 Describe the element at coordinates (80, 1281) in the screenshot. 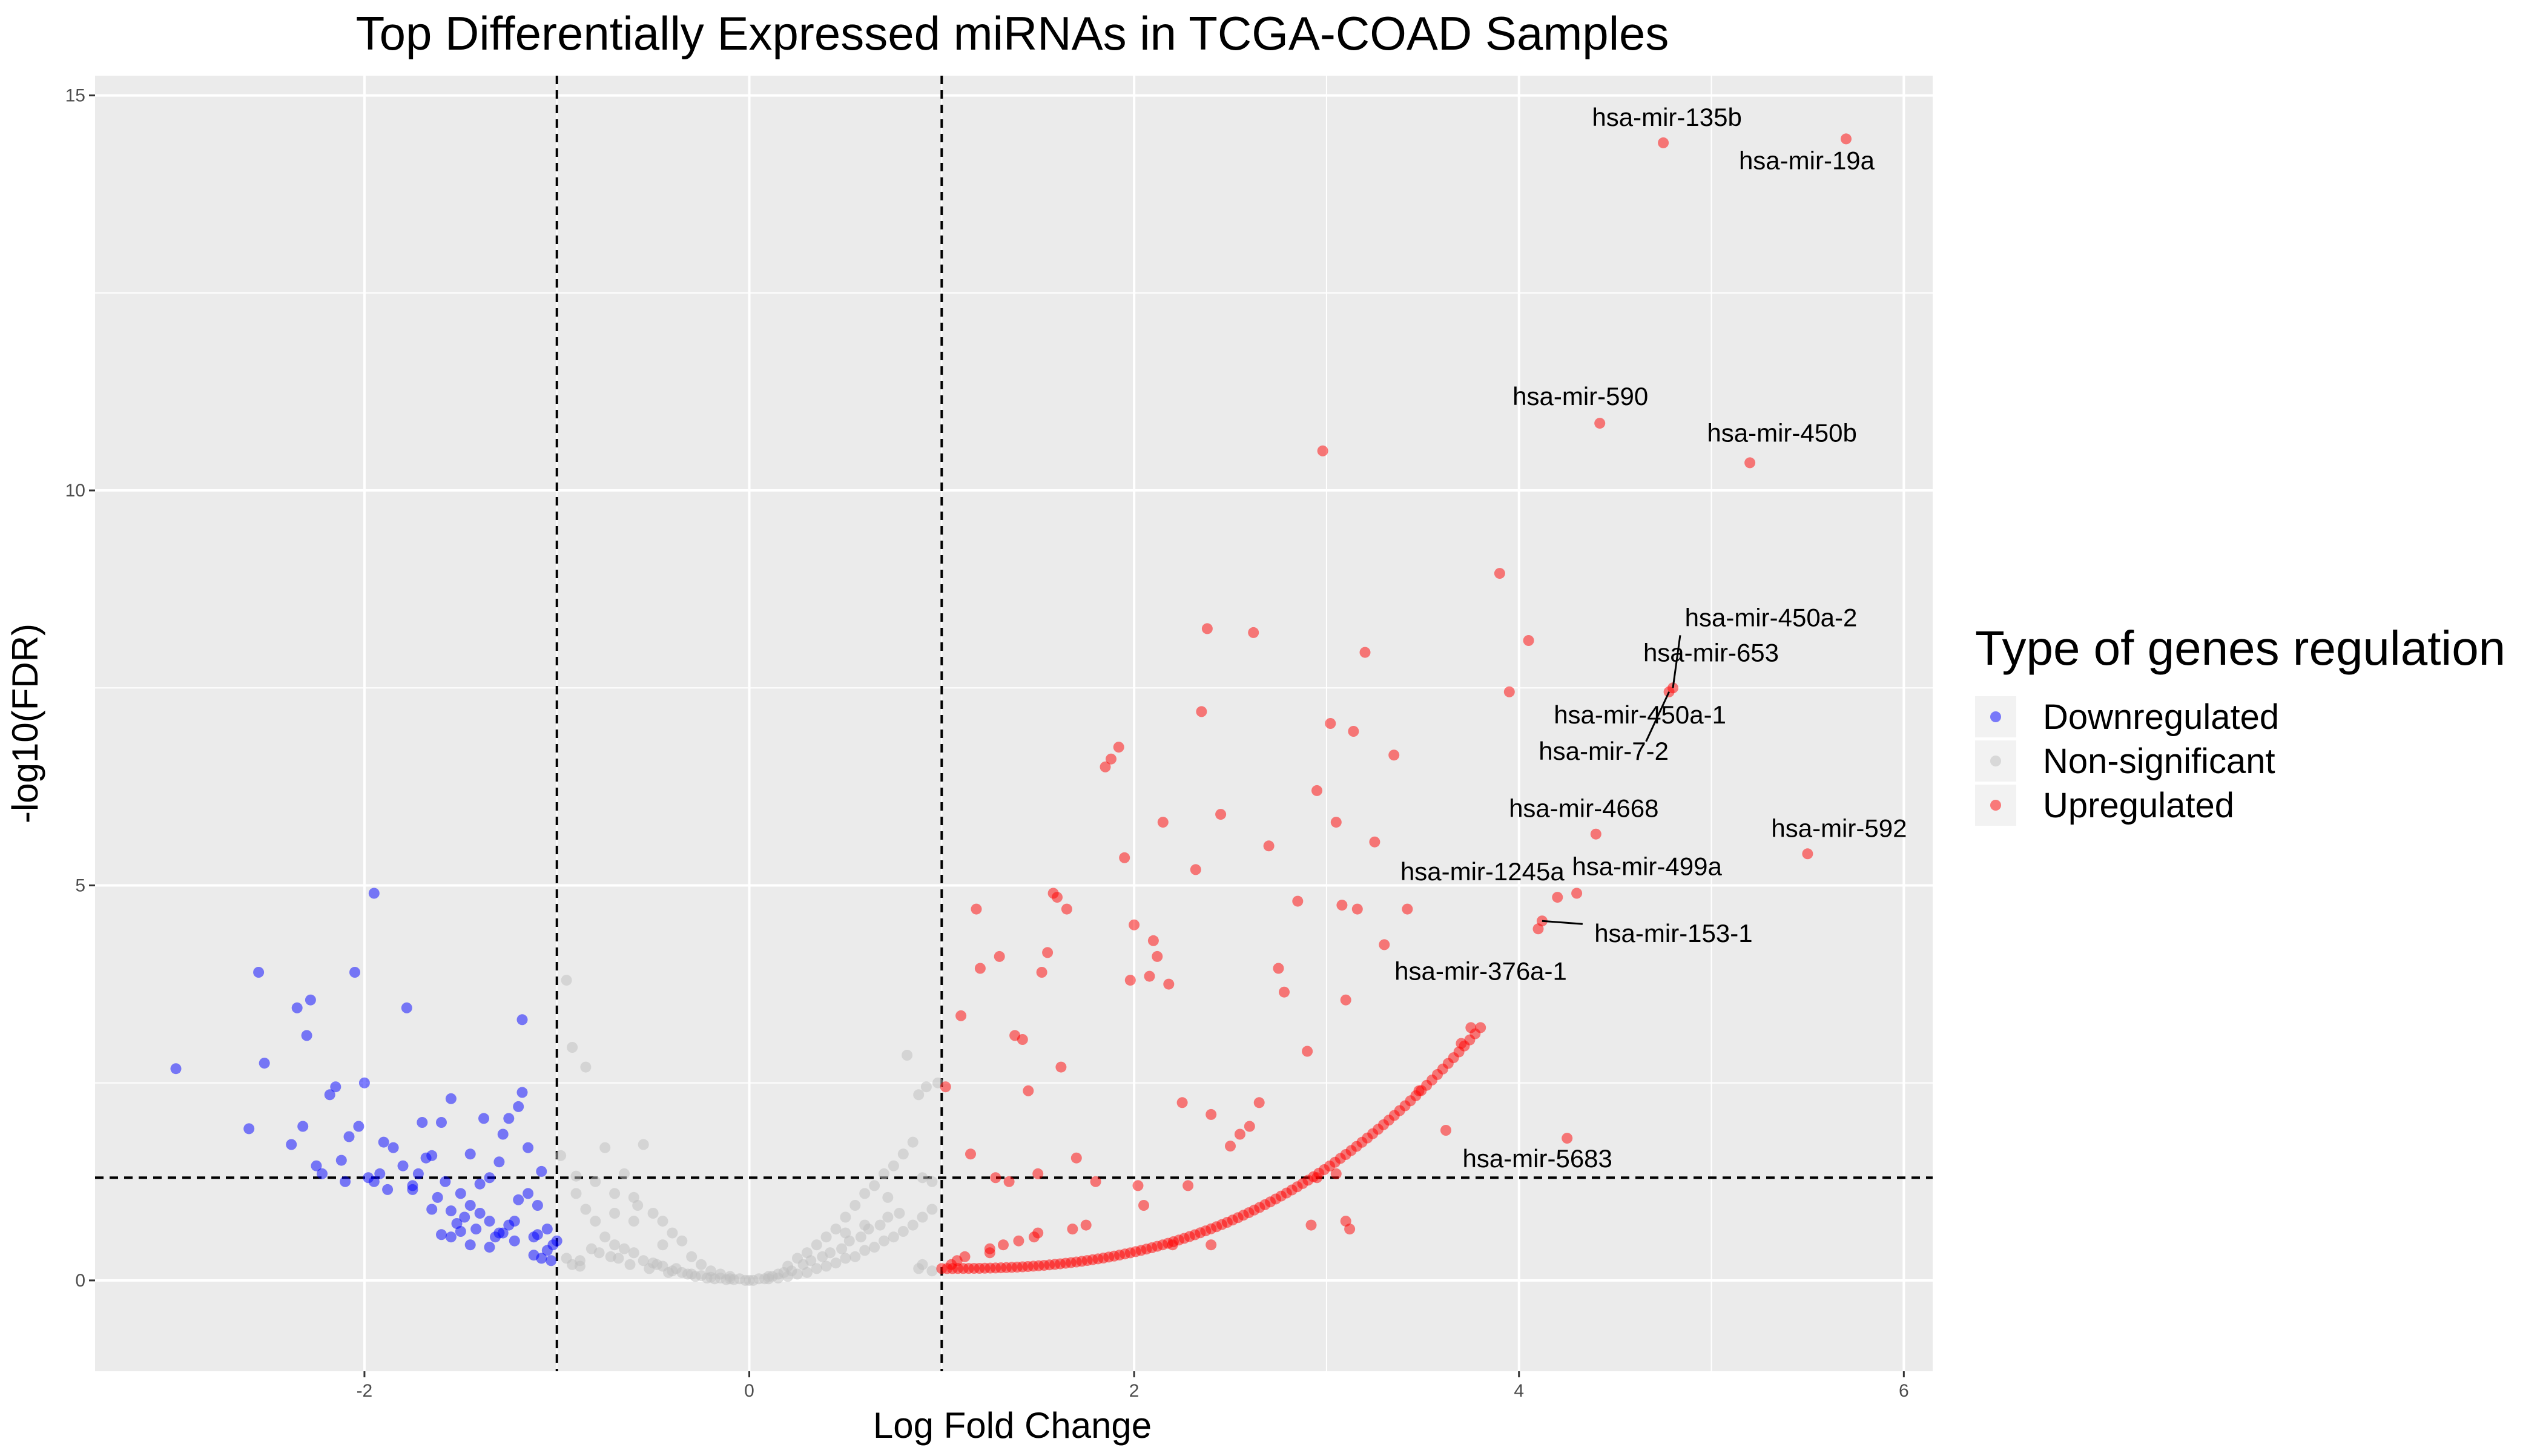

I see `y-tick-label: 0` at that location.